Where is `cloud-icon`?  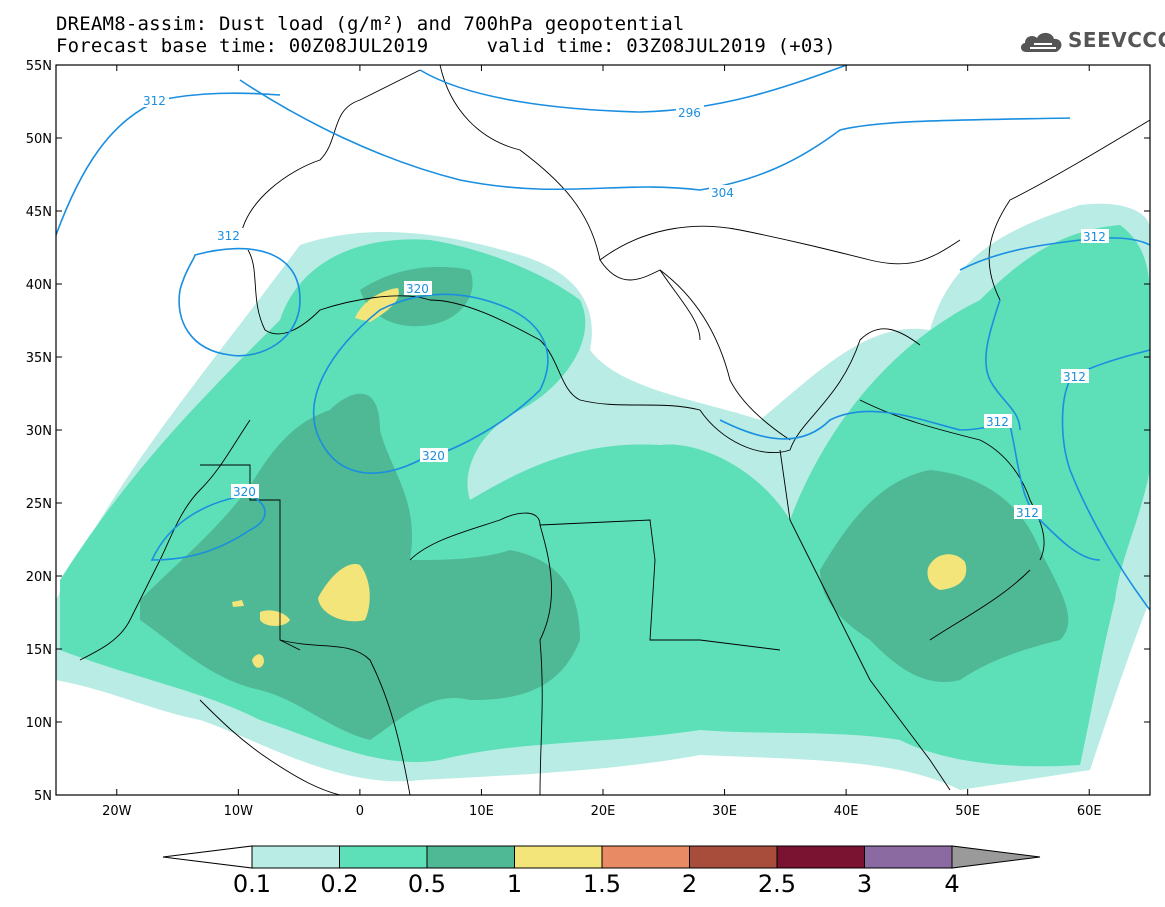
cloud-icon is located at coordinates (1041, 42).